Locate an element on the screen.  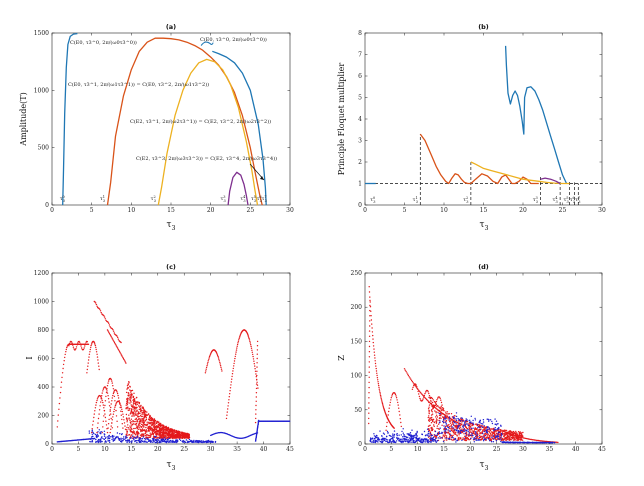
x-tick-label: 0 is located at coordinates (52, 449).